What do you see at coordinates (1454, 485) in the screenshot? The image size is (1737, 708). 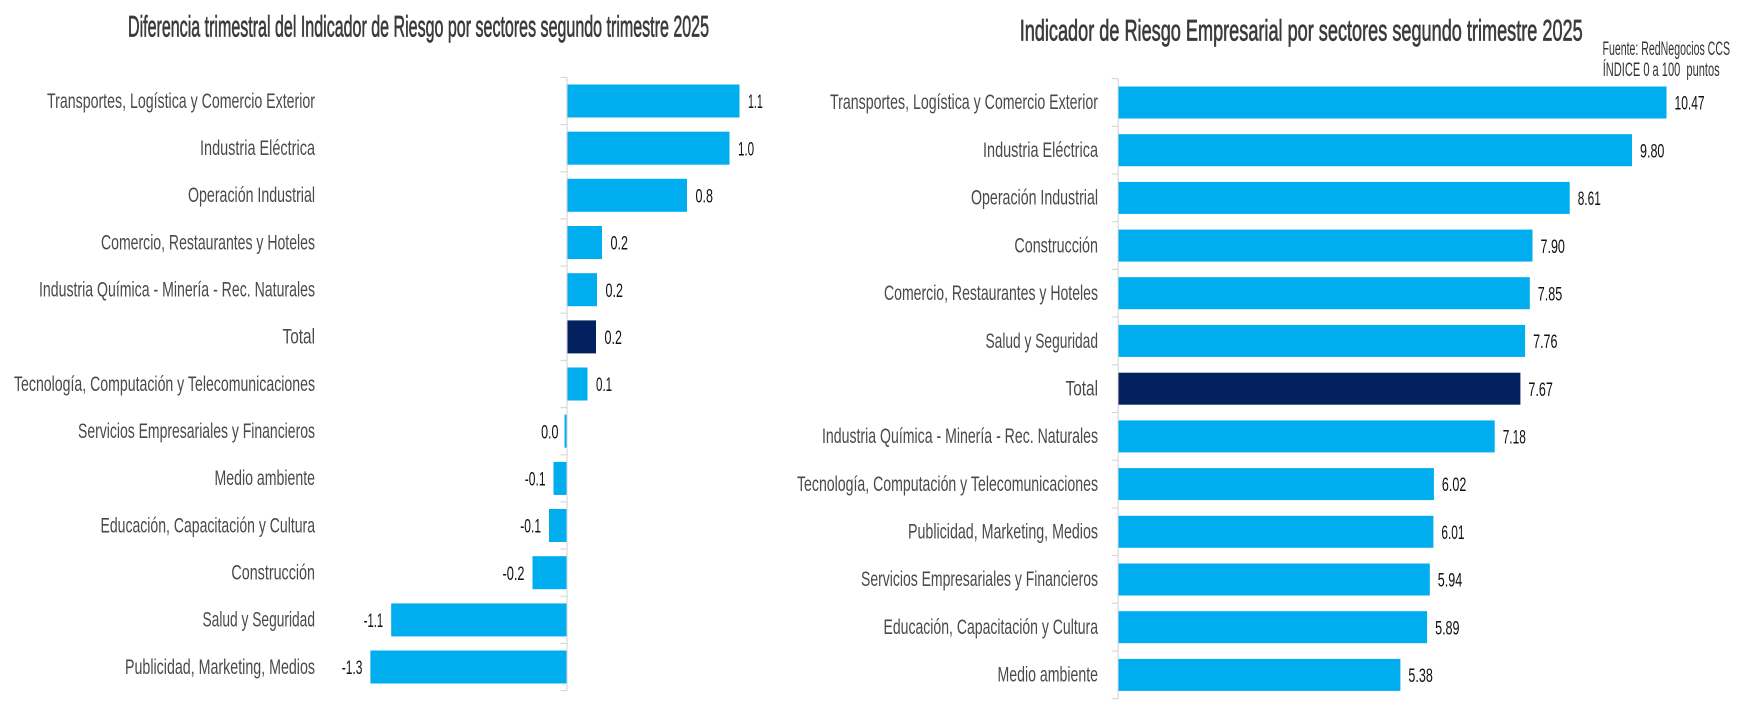 I see `svg-text: 6.02` at bounding box center [1454, 485].